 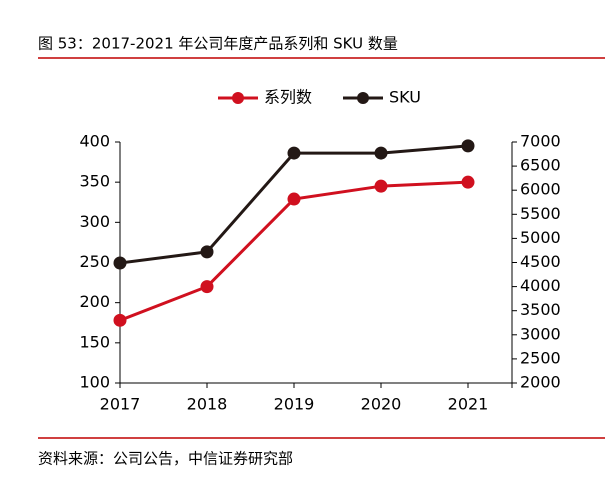 What do you see at coordinates (294, 404) in the screenshot?
I see `x-tick-label: 2019` at bounding box center [294, 404].